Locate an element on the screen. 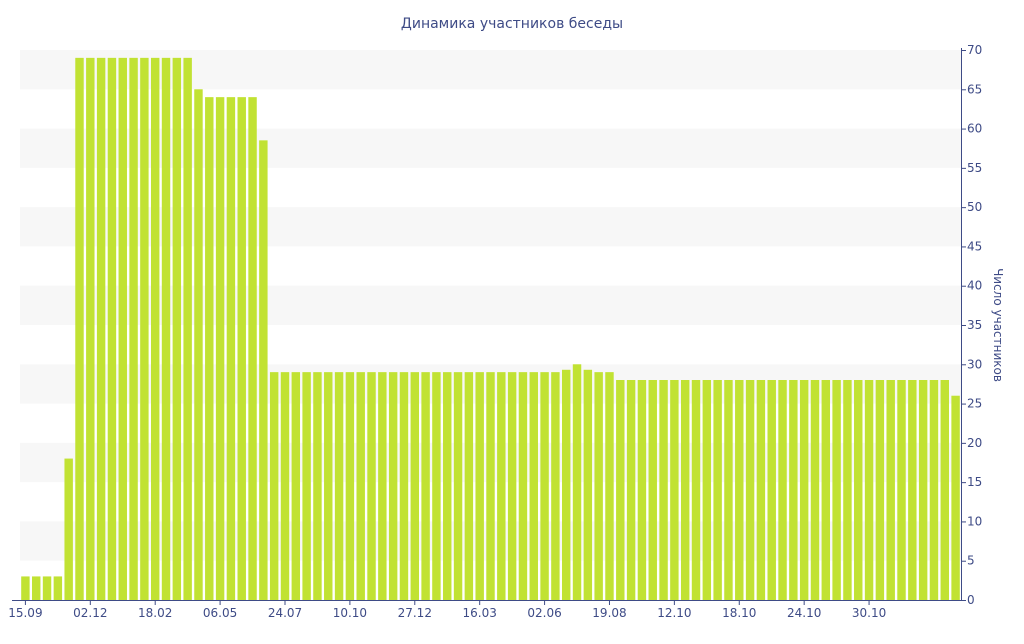 This screenshot has width=1024, height=644. y-tick-label: 30 is located at coordinates (974, 364).